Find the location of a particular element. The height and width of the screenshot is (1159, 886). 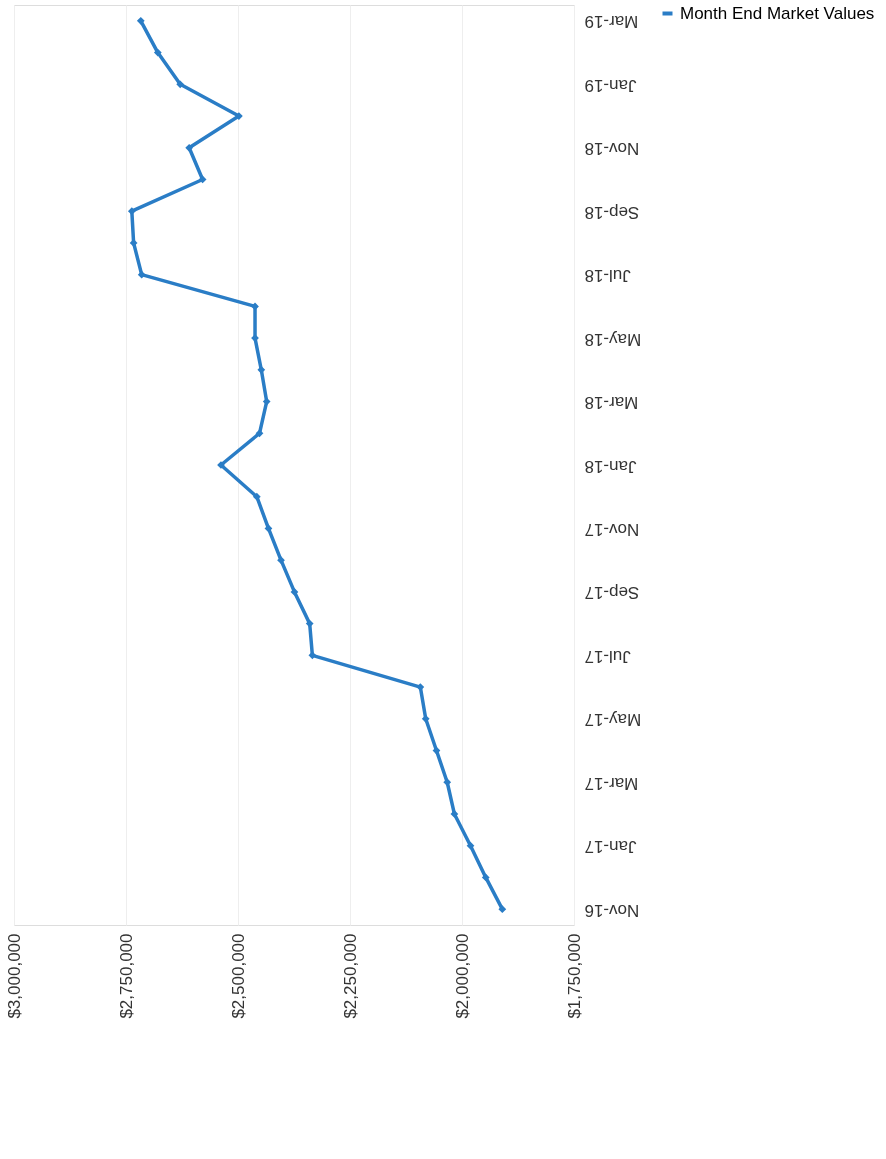

y-tick-label: May-17 is located at coordinates (613, 720).